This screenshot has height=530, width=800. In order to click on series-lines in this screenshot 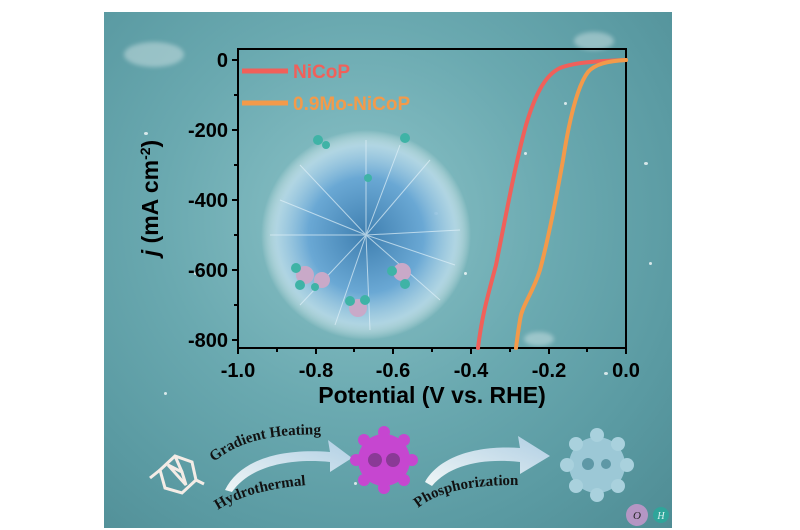, I will do `click(552, 204)`.